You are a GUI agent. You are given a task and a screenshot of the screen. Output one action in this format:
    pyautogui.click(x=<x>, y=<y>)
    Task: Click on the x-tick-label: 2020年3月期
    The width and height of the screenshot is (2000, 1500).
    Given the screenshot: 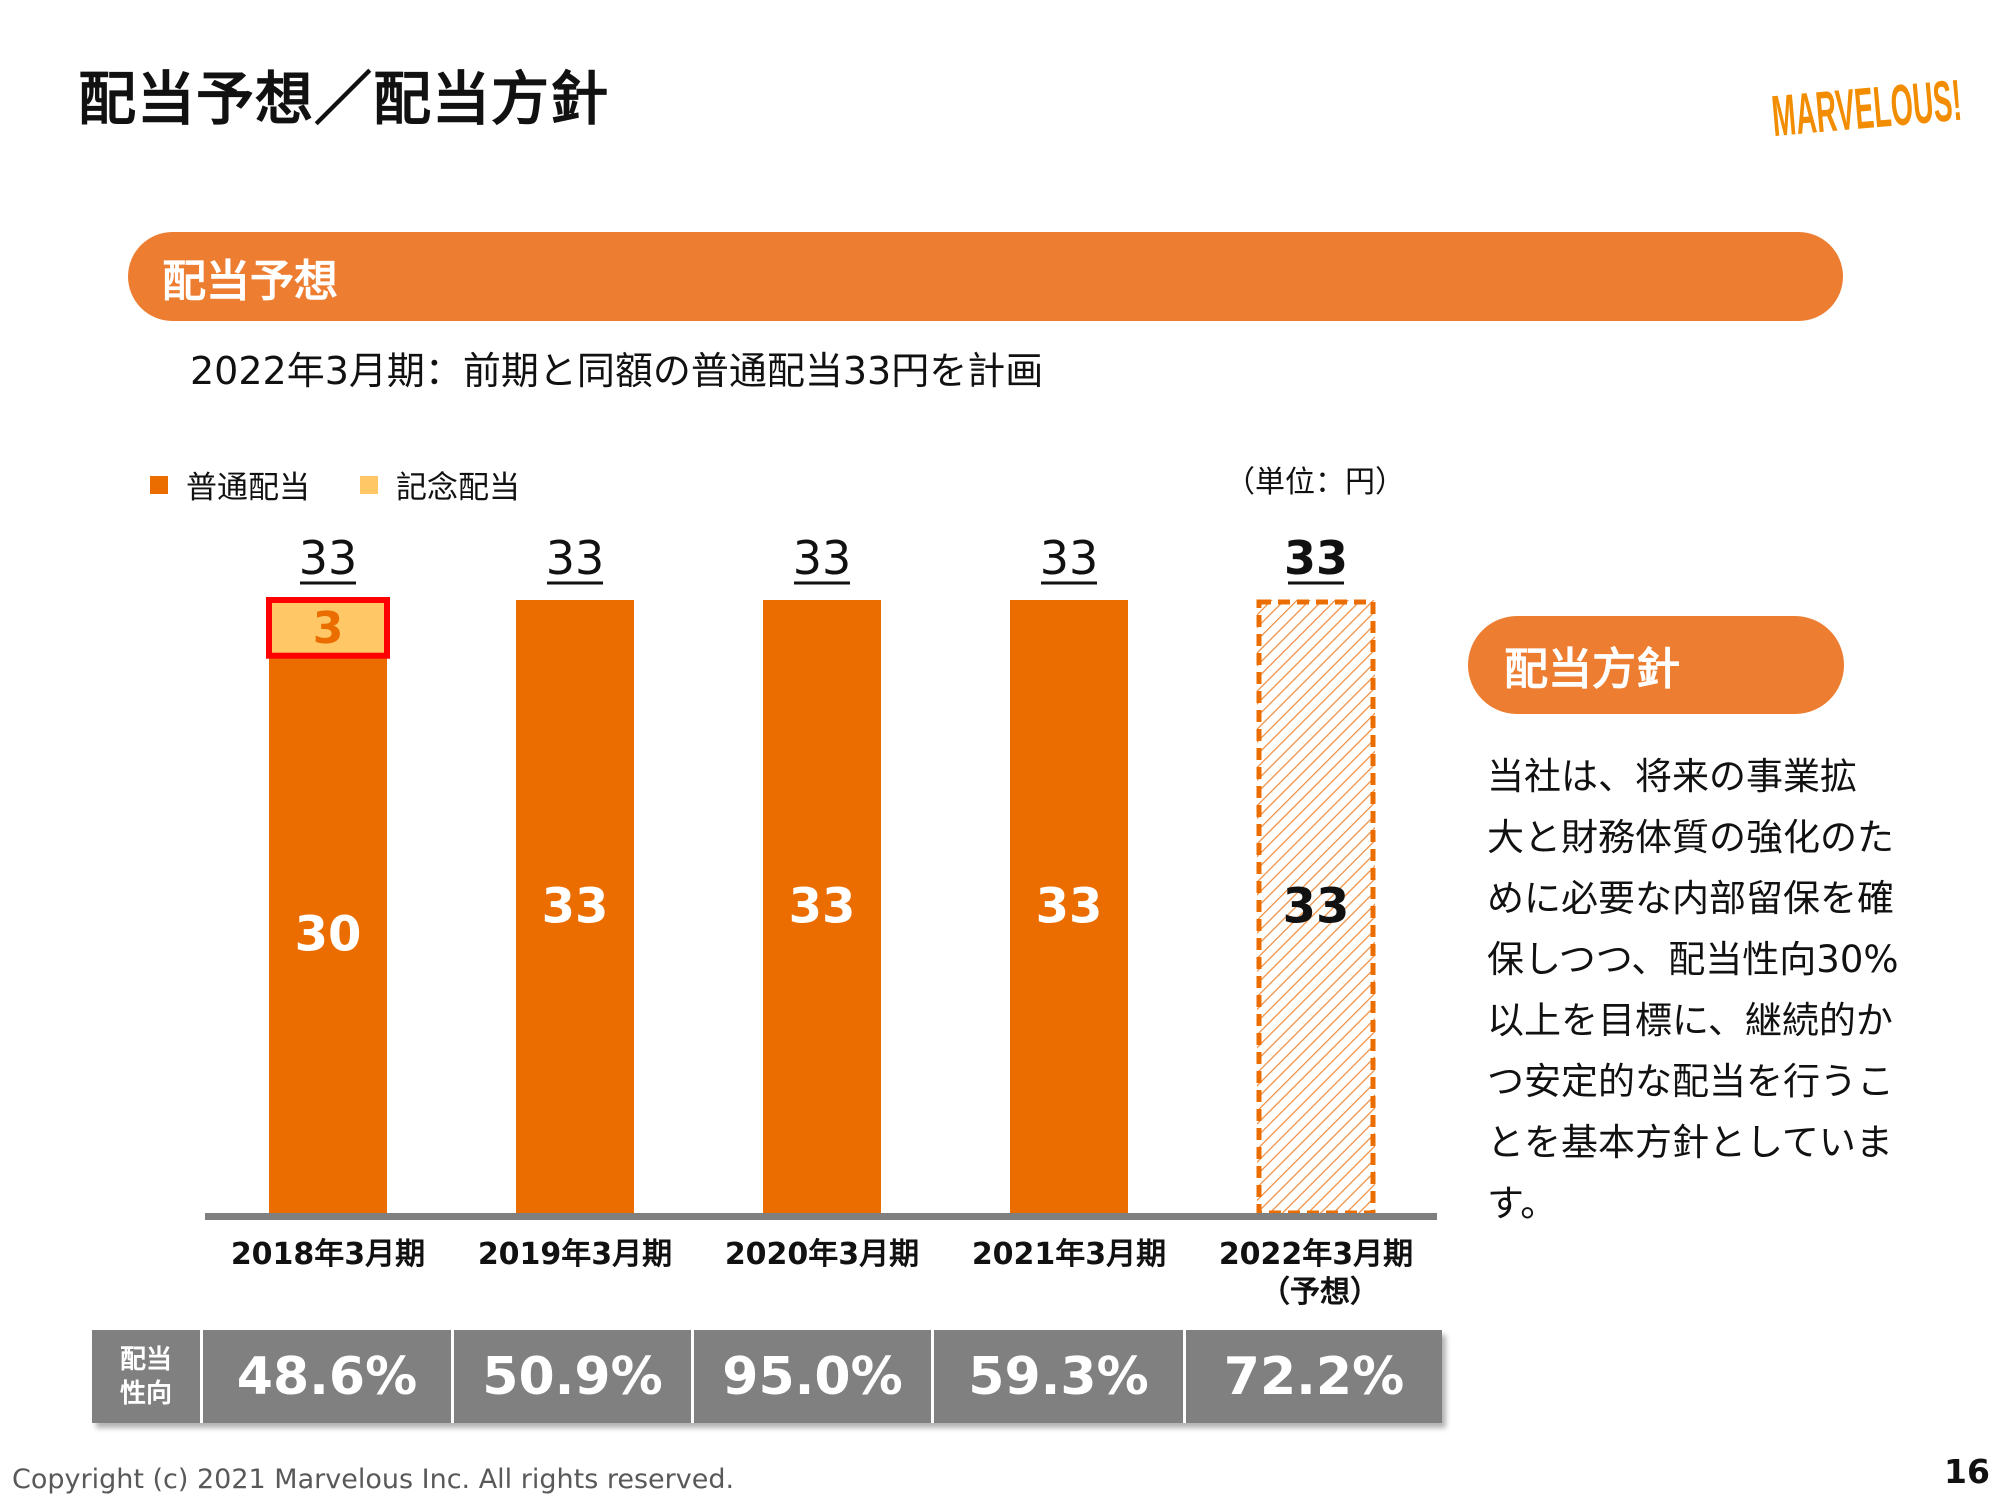 What is the action you would take?
    pyautogui.click(x=822, y=1254)
    